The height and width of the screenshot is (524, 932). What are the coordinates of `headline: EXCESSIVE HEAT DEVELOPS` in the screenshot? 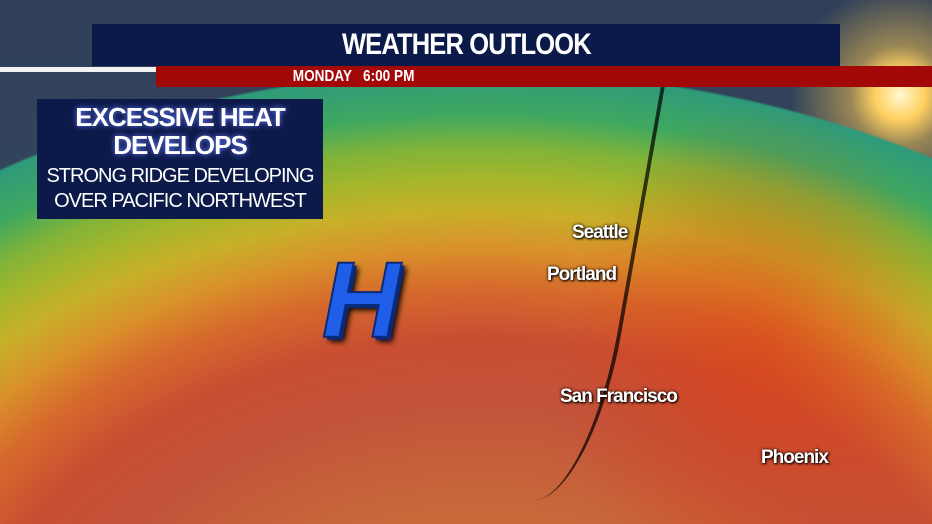 It's located at (180, 131).